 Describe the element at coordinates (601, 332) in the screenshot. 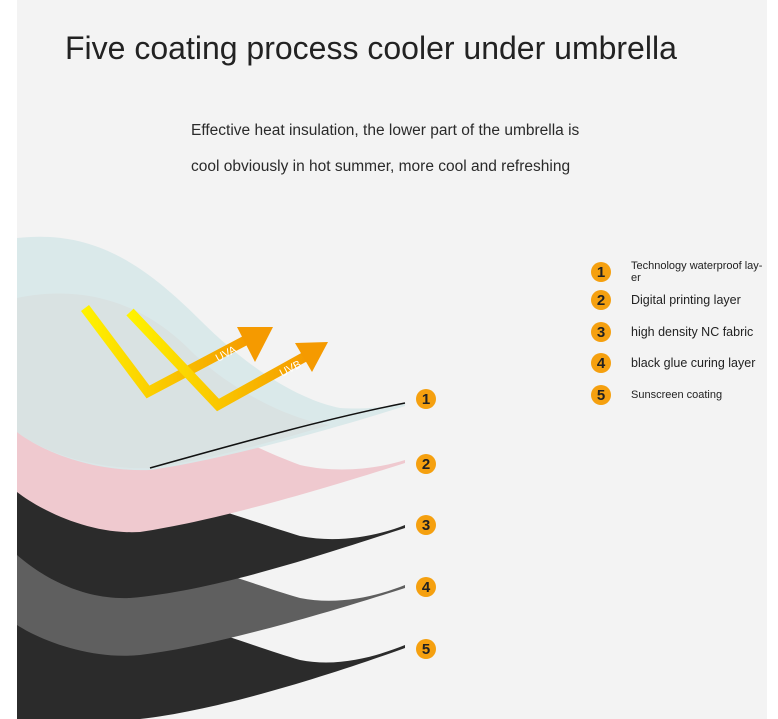

I see `legend-number: 3` at that location.